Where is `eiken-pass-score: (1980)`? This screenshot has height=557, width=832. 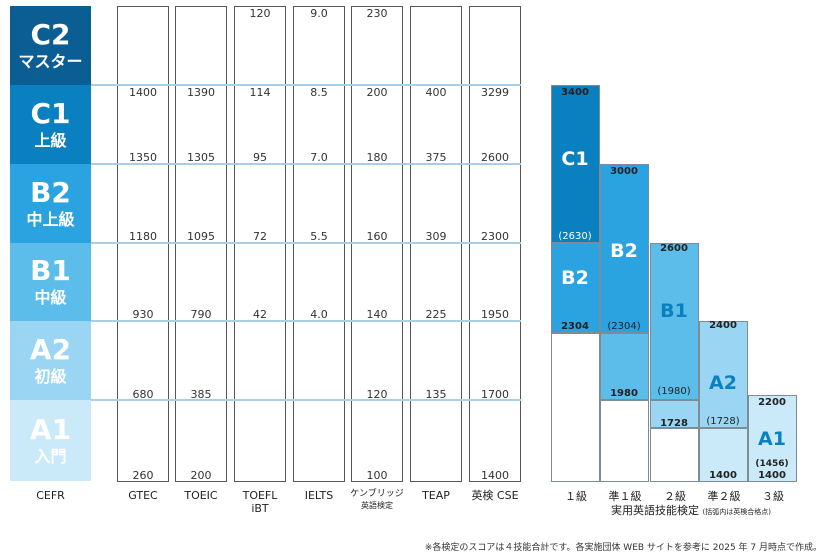
eiken-pass-score: (1980) is located at coordinates (674, 391).